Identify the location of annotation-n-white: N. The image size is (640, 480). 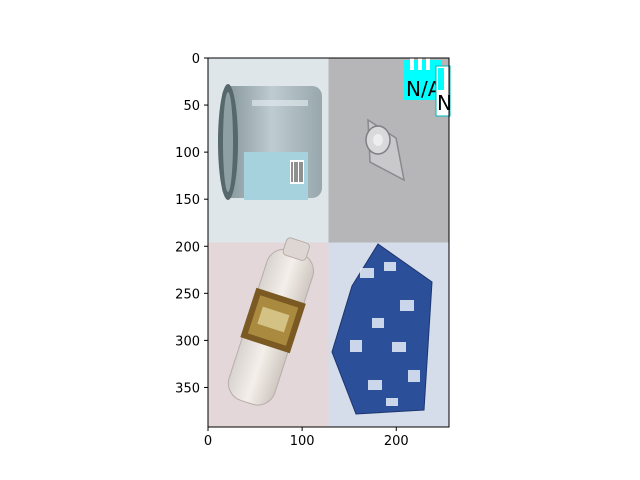
(443, 91).